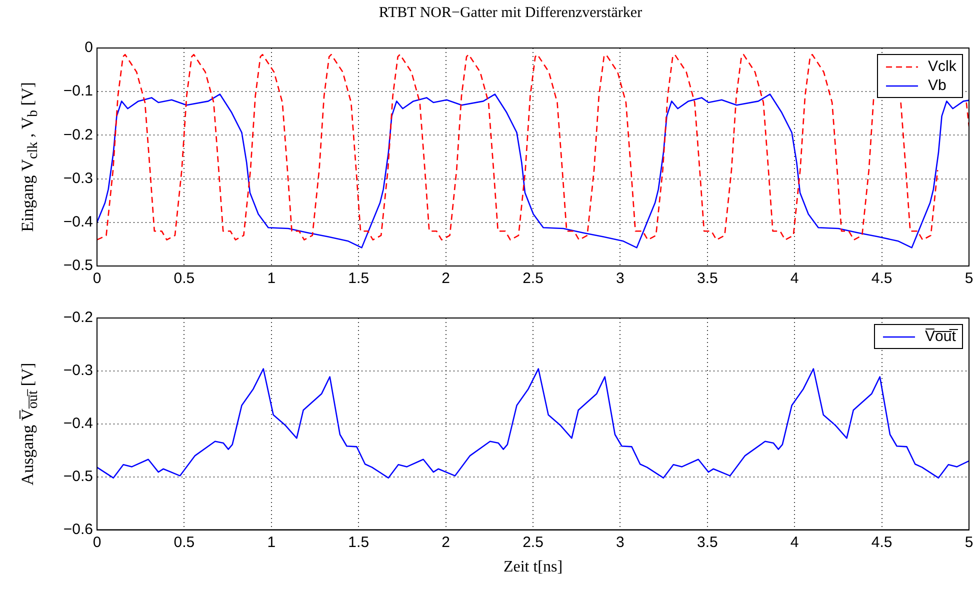 The image size is (978, 589). Describe the element at coordinates (510, 12) in the screenshot. I see `chart-title: RTBT NOR−Gatter mit Differenzverstärker` at that location.